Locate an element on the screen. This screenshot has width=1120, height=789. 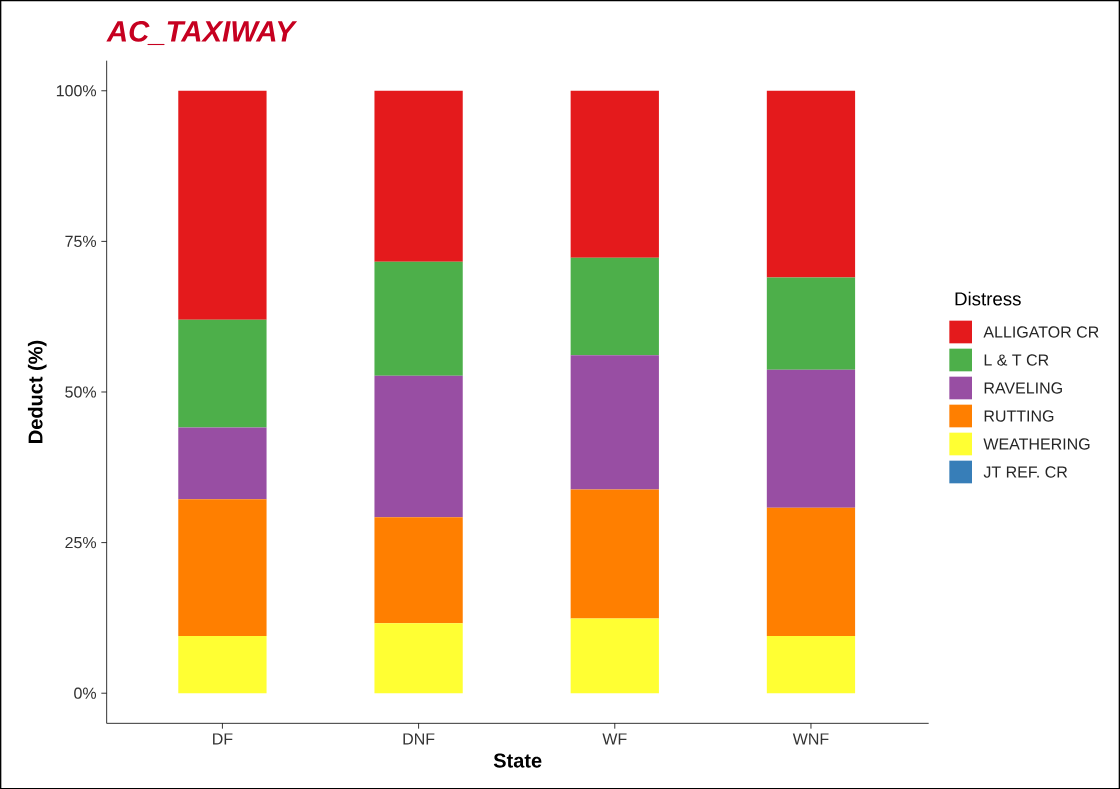
y-tick-label: 50% is located at coordinates (81, 392).